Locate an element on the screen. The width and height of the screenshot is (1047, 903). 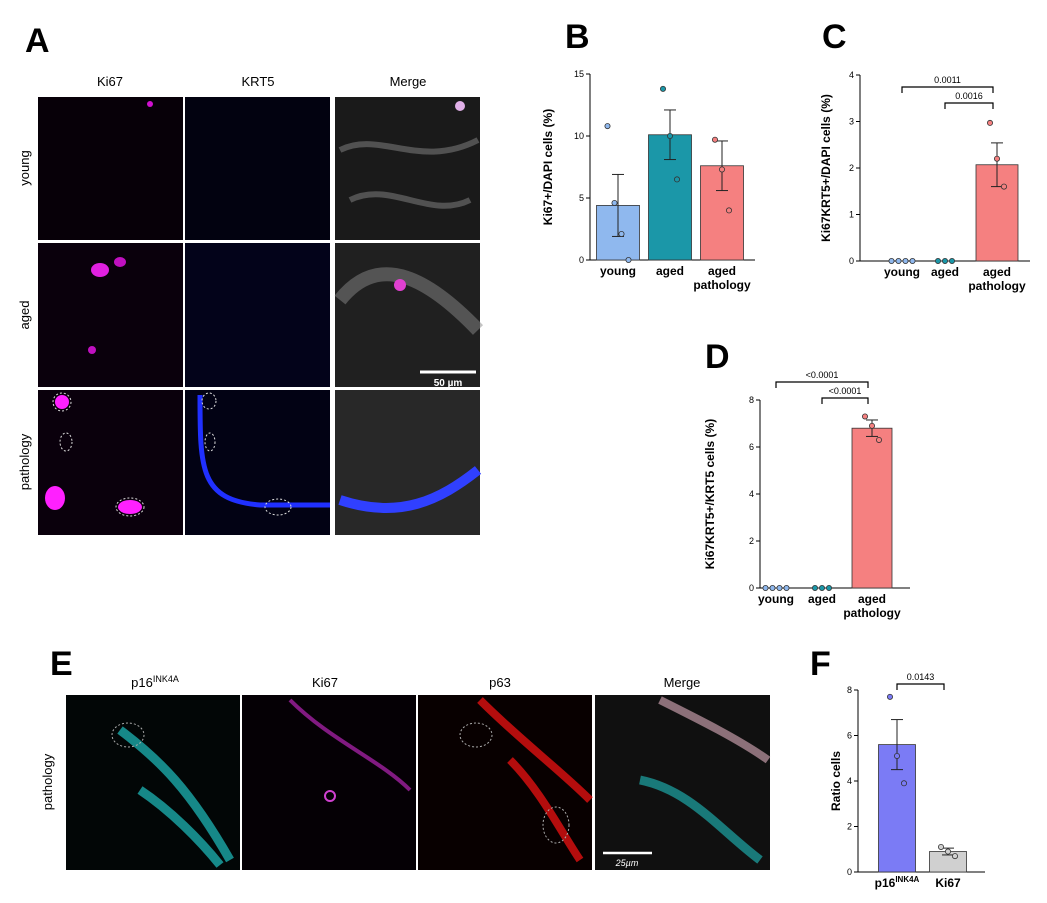
x-tick-label-line: Ki67 is located at coordinates (948, 883).